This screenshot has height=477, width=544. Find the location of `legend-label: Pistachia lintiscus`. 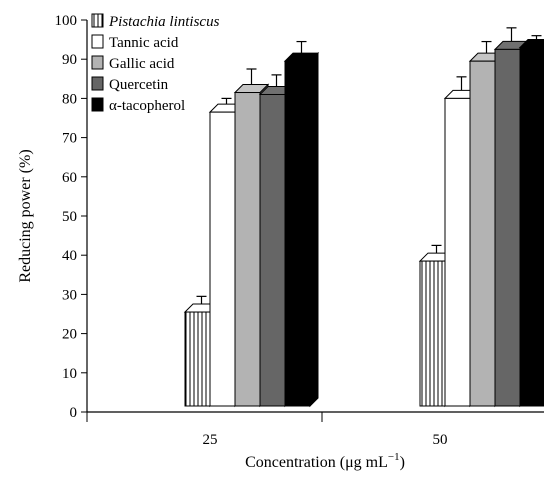

legend-label: Pistachia lintiscus is located at coordinates (164, 22).